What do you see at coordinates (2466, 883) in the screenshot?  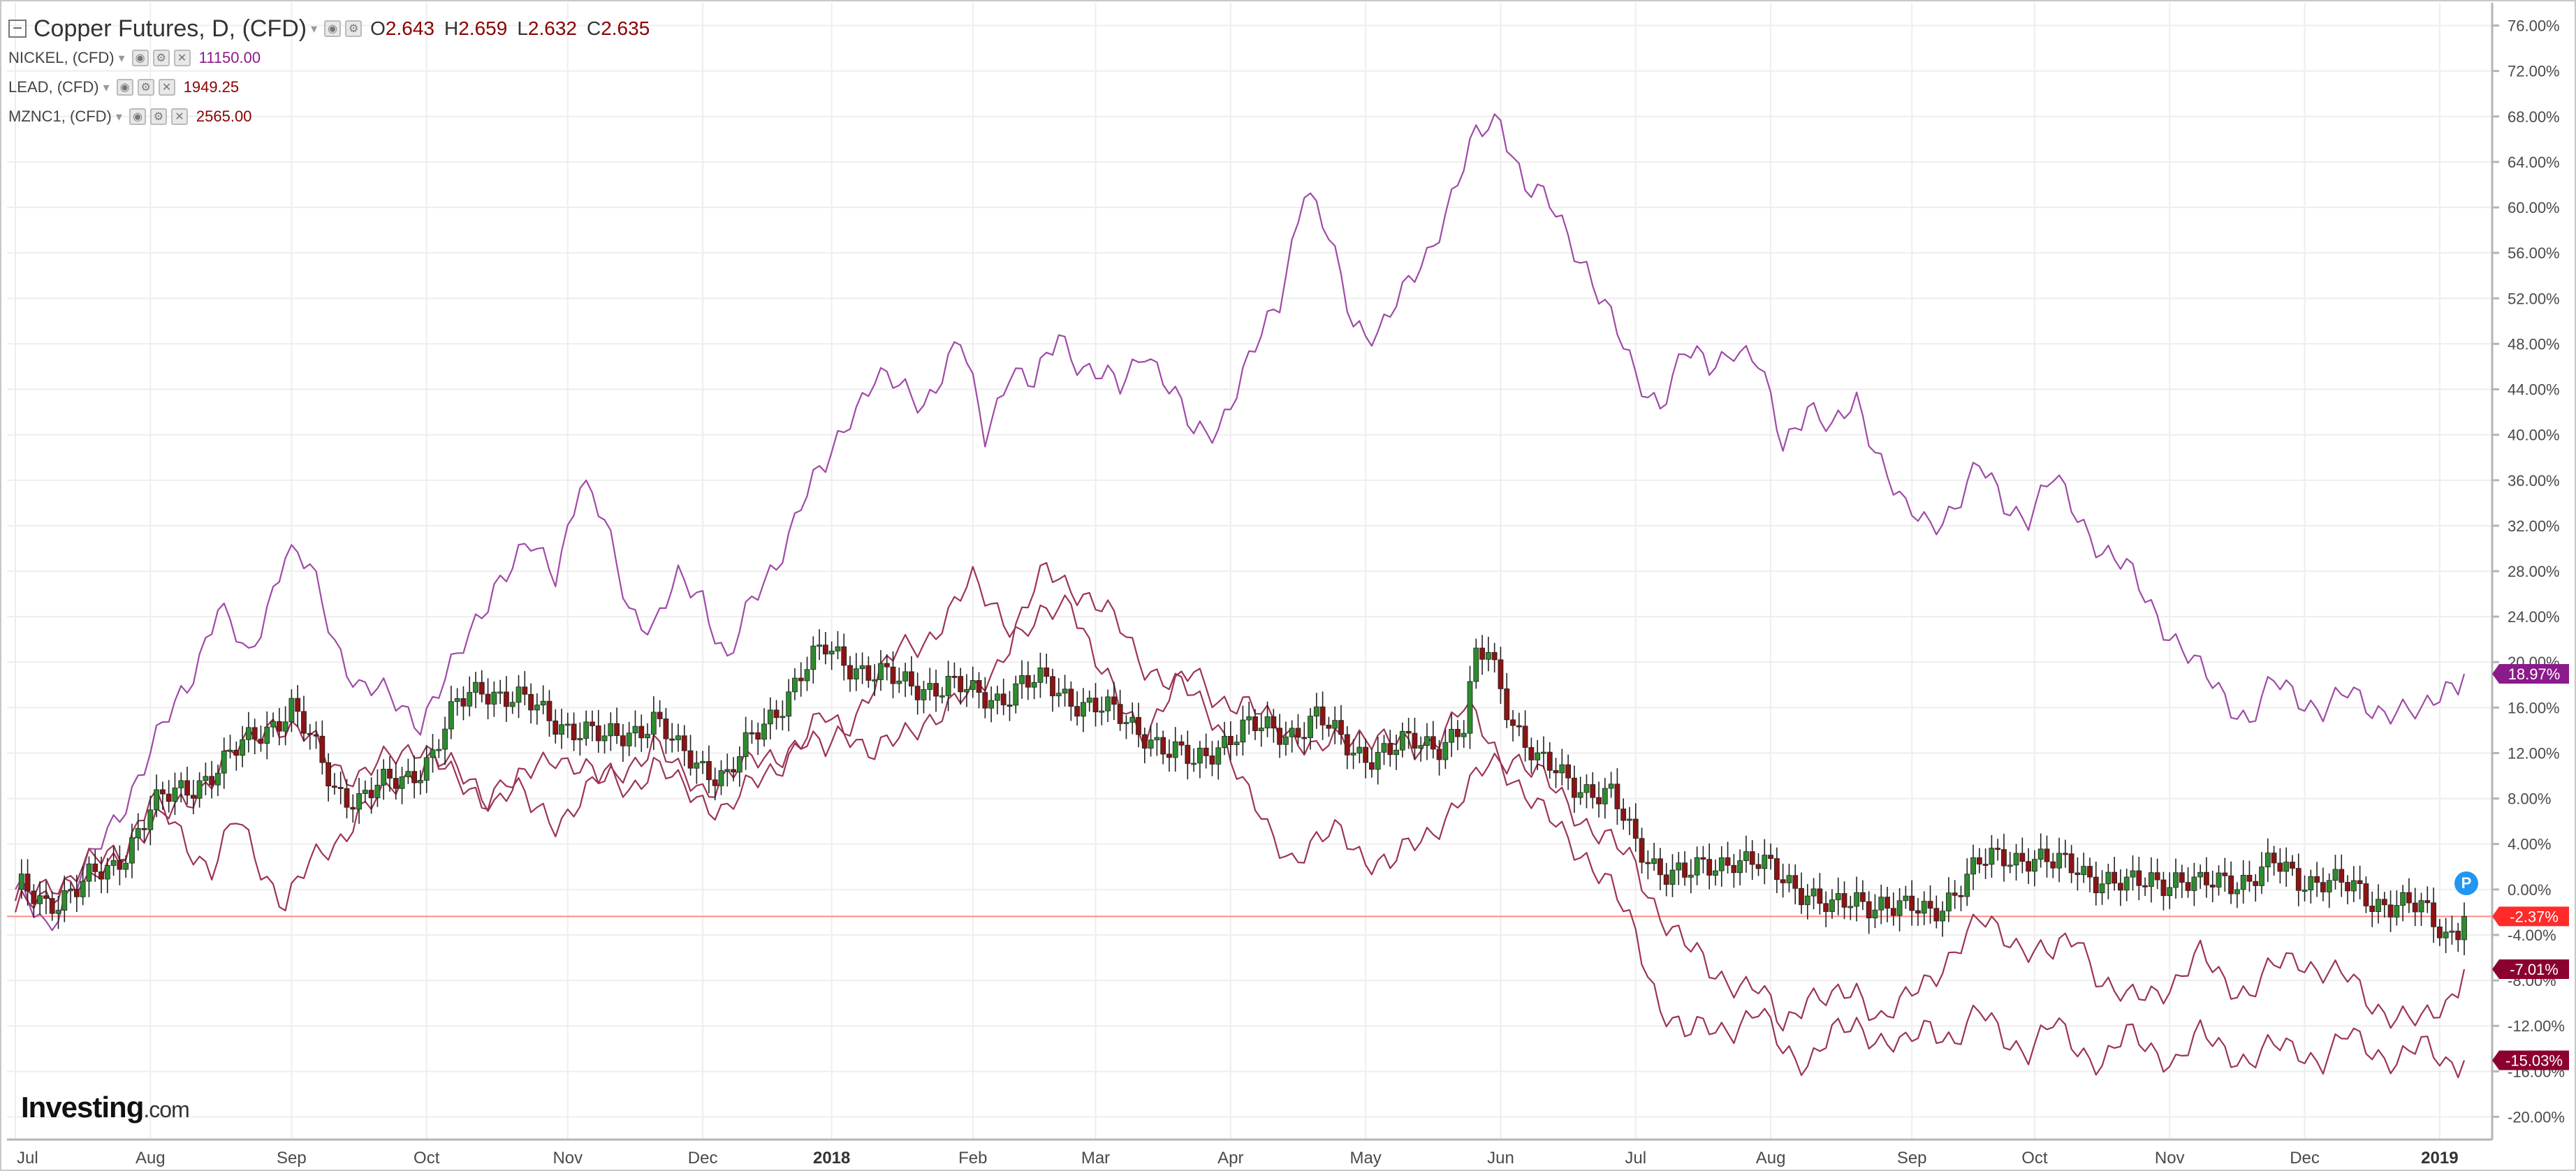 I see `p-badge-icon: P` at bounding box center [2466, 883].